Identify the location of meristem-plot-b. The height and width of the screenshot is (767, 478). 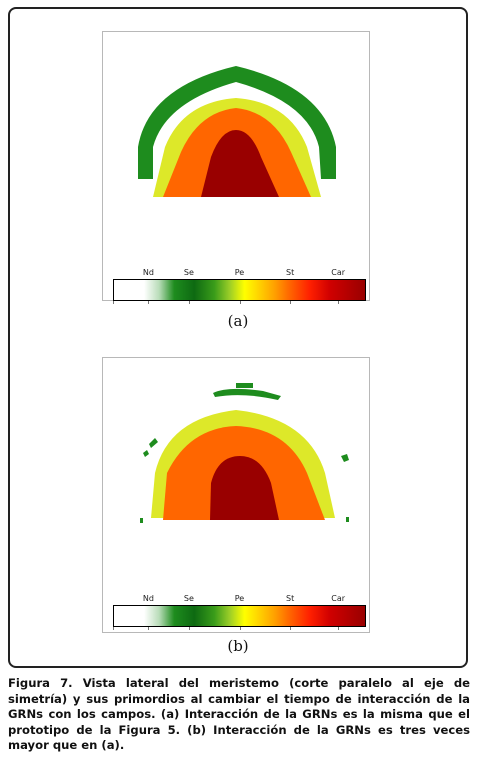
(244, 453).